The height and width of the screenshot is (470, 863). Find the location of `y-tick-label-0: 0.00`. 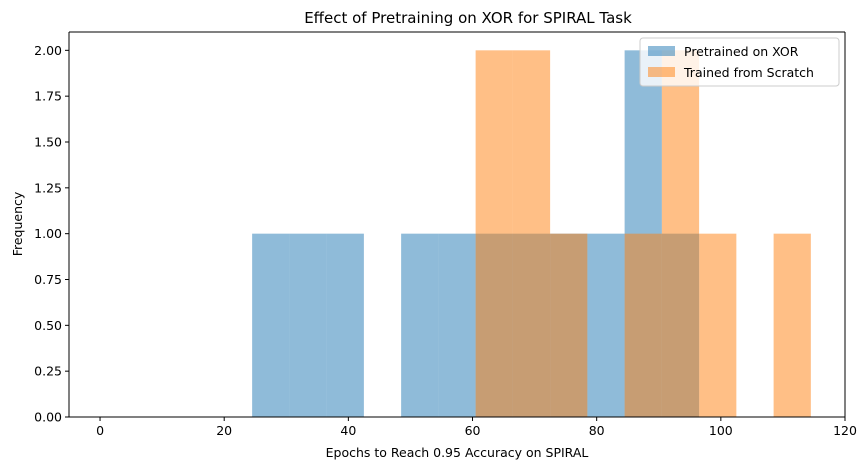

y-tick-label-0: 0.00 is located at coordinates (48, 417).